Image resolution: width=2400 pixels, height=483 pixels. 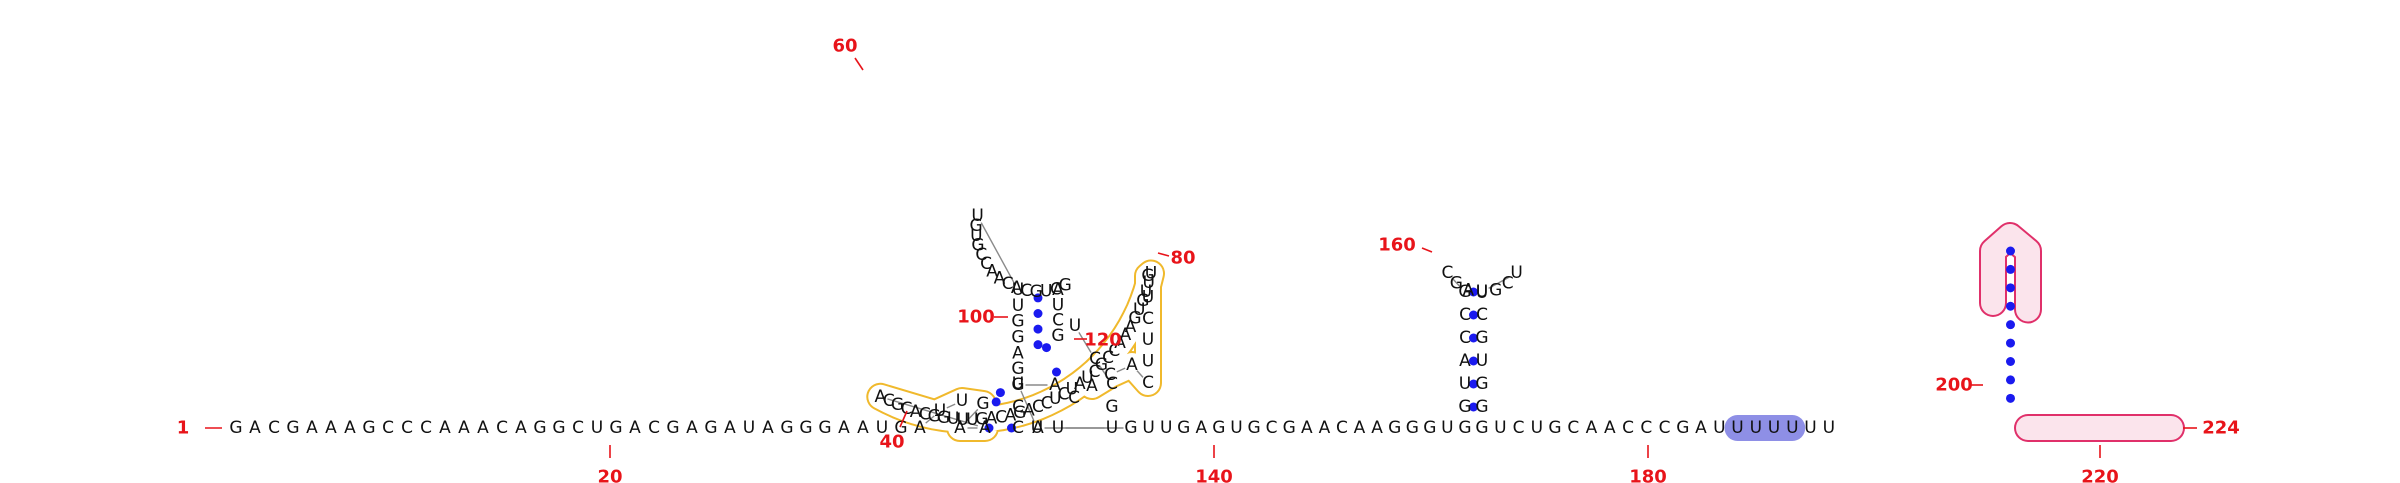 What do you see at coordinates (1648, 475) in the screenshot?
I see `index-label: 180` at bounding box center [1648, 475].